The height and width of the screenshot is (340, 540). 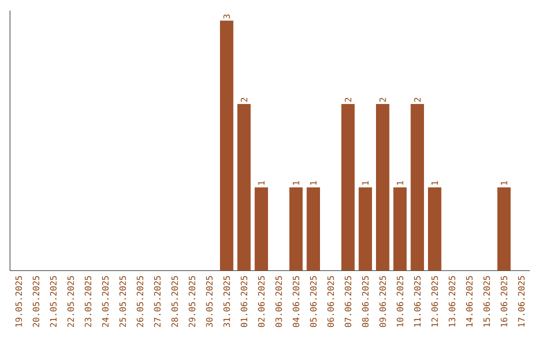 What do you see at coordinates (88, 301) in the screenshot?
I see `x-tick-label: 23.05.2025` at bounding box center [88, 301].